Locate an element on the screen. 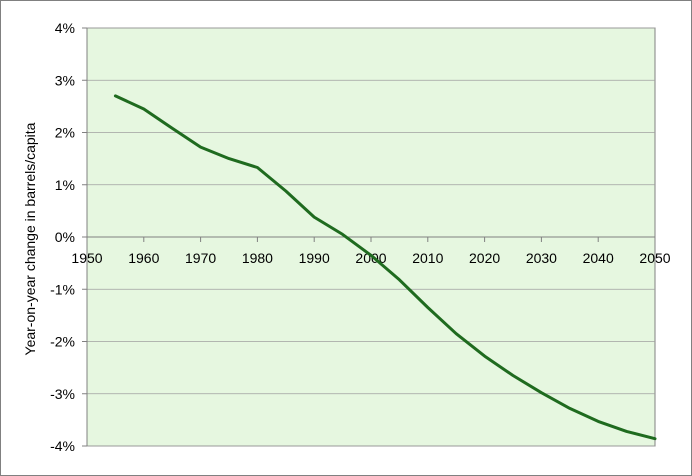 Image resolution: width=692 pixels, height=476 pixels. y-tick-label: -1% is located at coordinates (62, 289).